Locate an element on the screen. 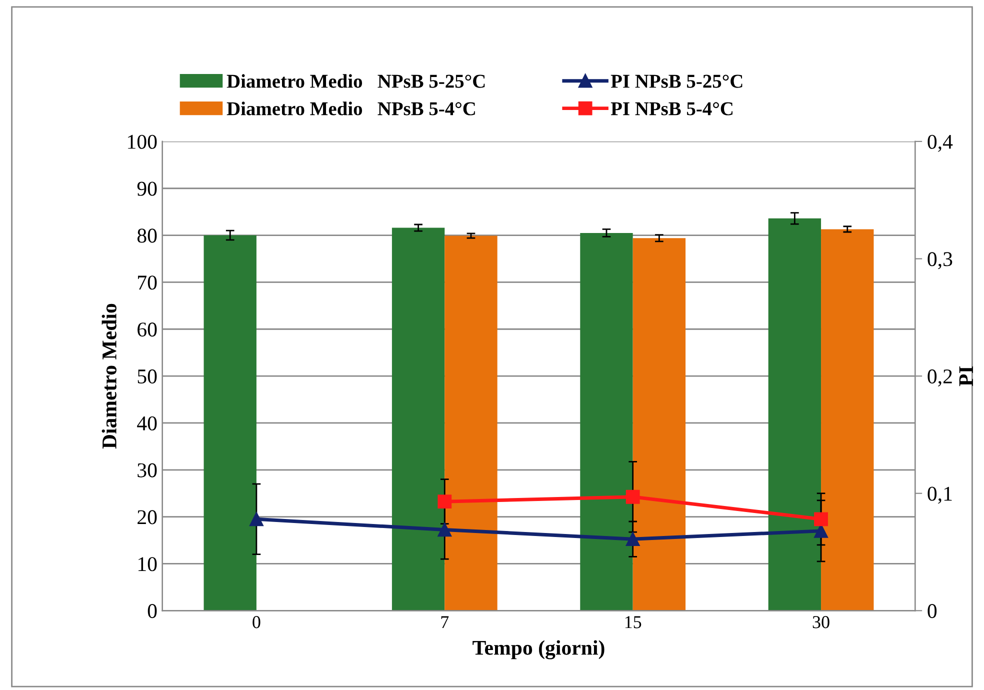  legend-label: Diametro Medio NPsB 5-4°C is located at coordinates (350, 109).